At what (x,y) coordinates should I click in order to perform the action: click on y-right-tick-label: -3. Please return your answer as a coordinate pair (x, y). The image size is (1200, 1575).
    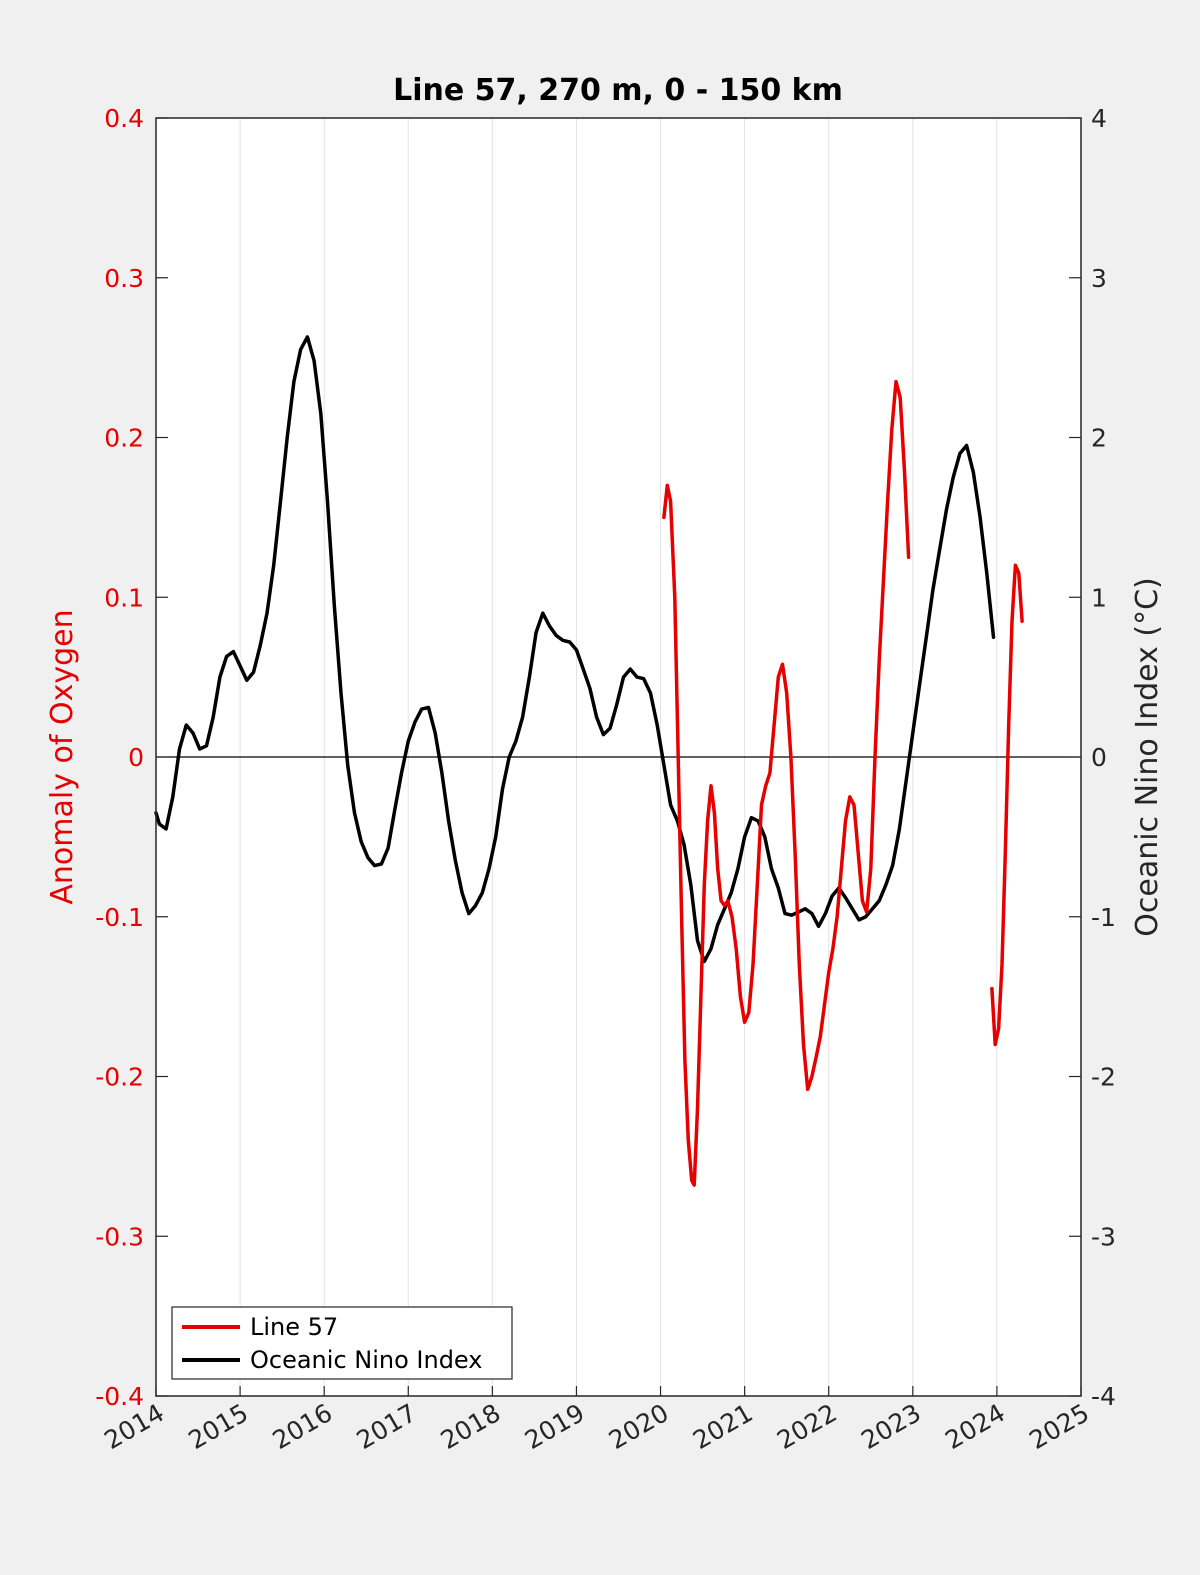
    Looking at the image, I should click on (1103, 1236).